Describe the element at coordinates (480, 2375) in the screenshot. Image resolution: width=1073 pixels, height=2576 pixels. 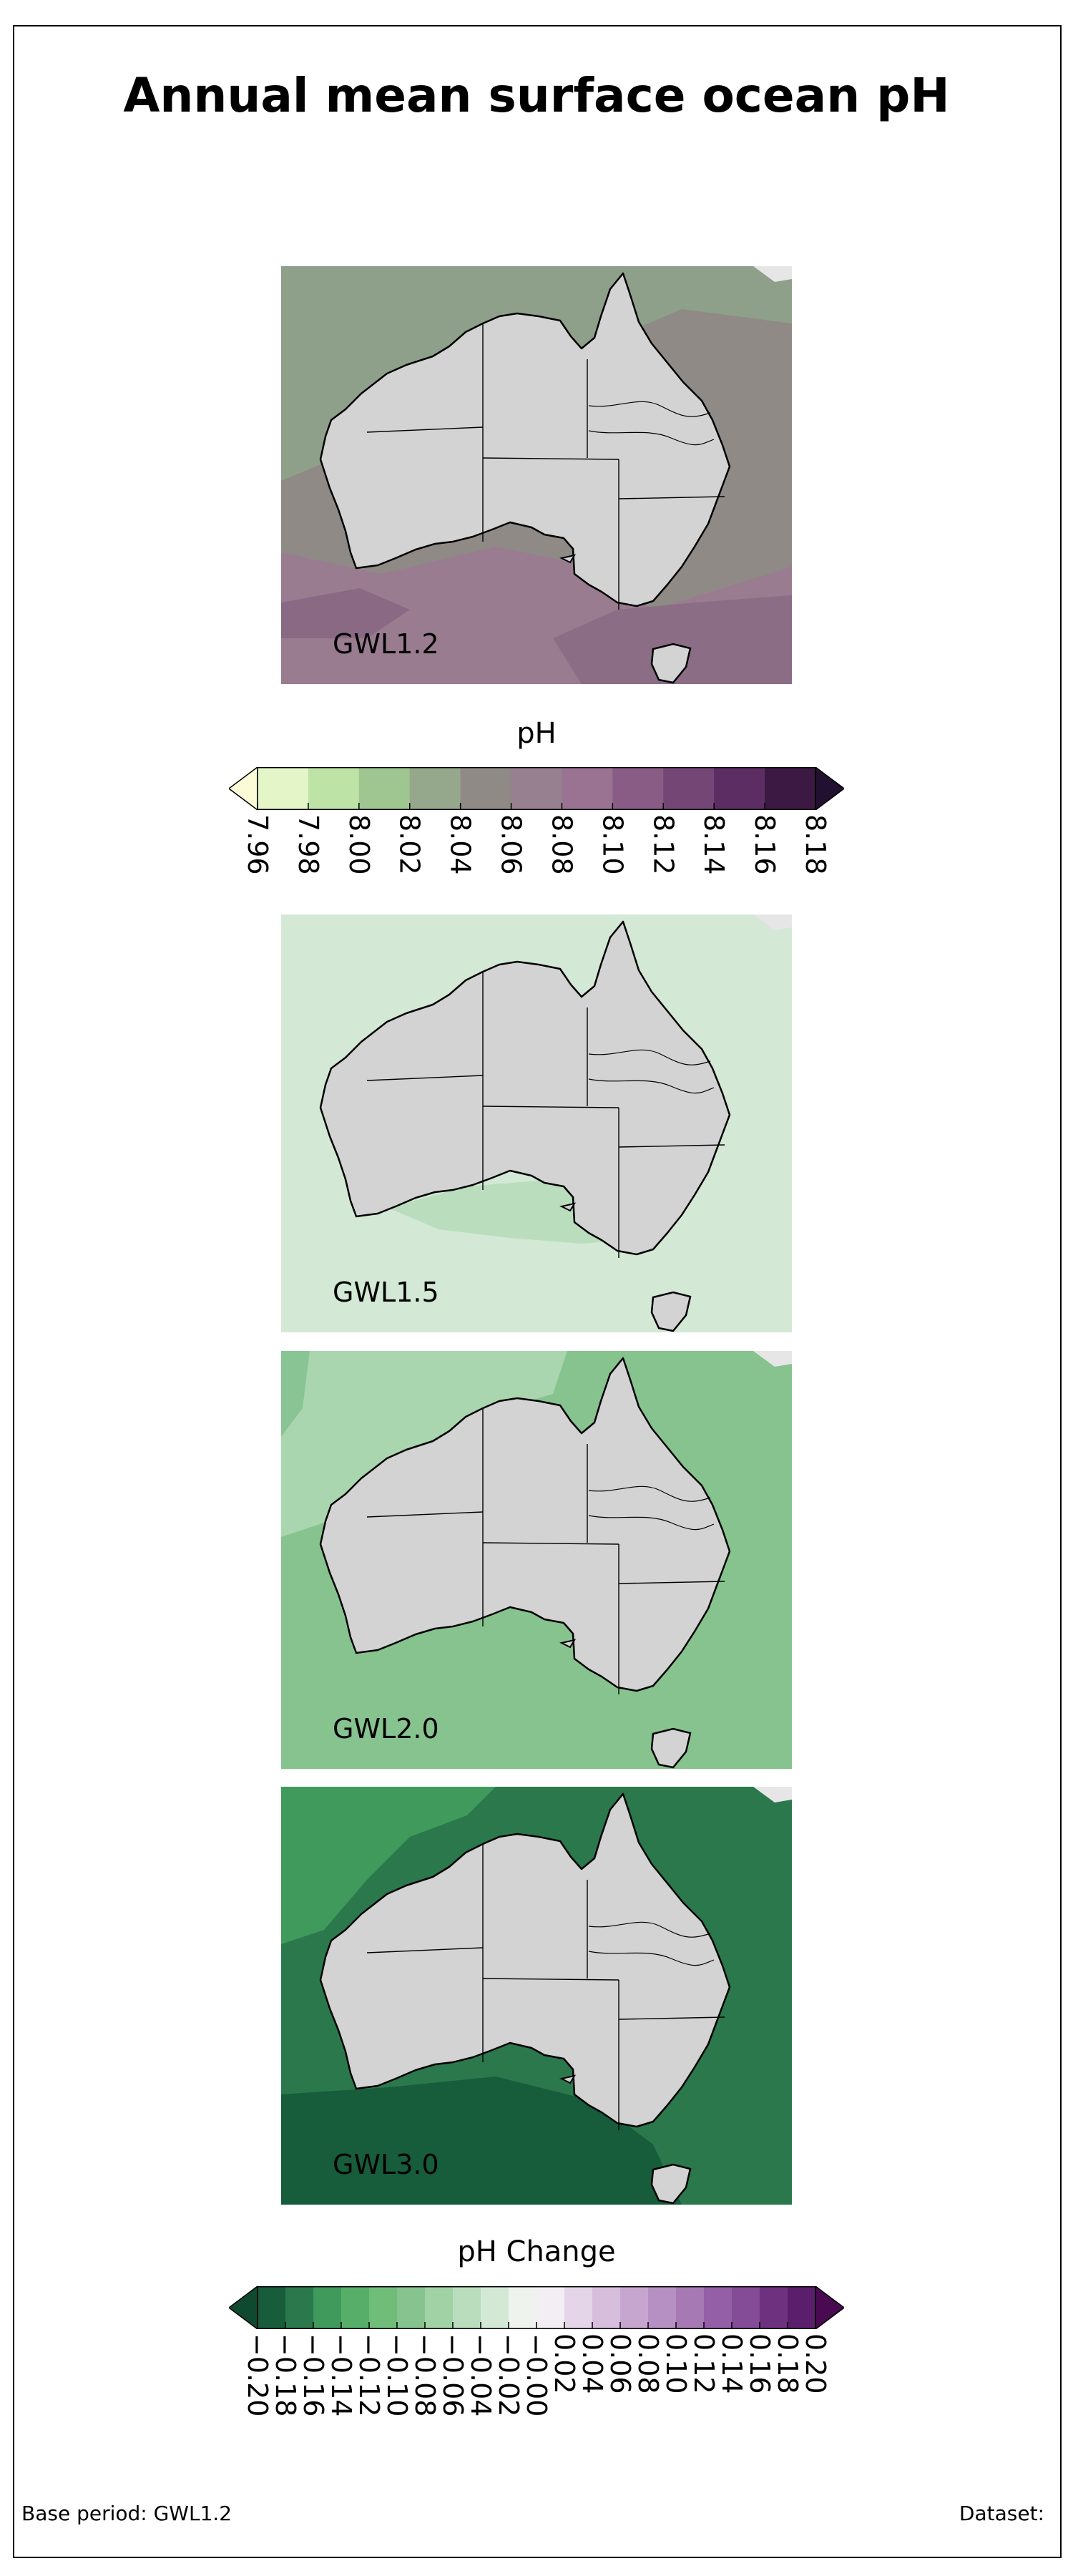
I see `colorbar-tick-label: −0.04` at that location.